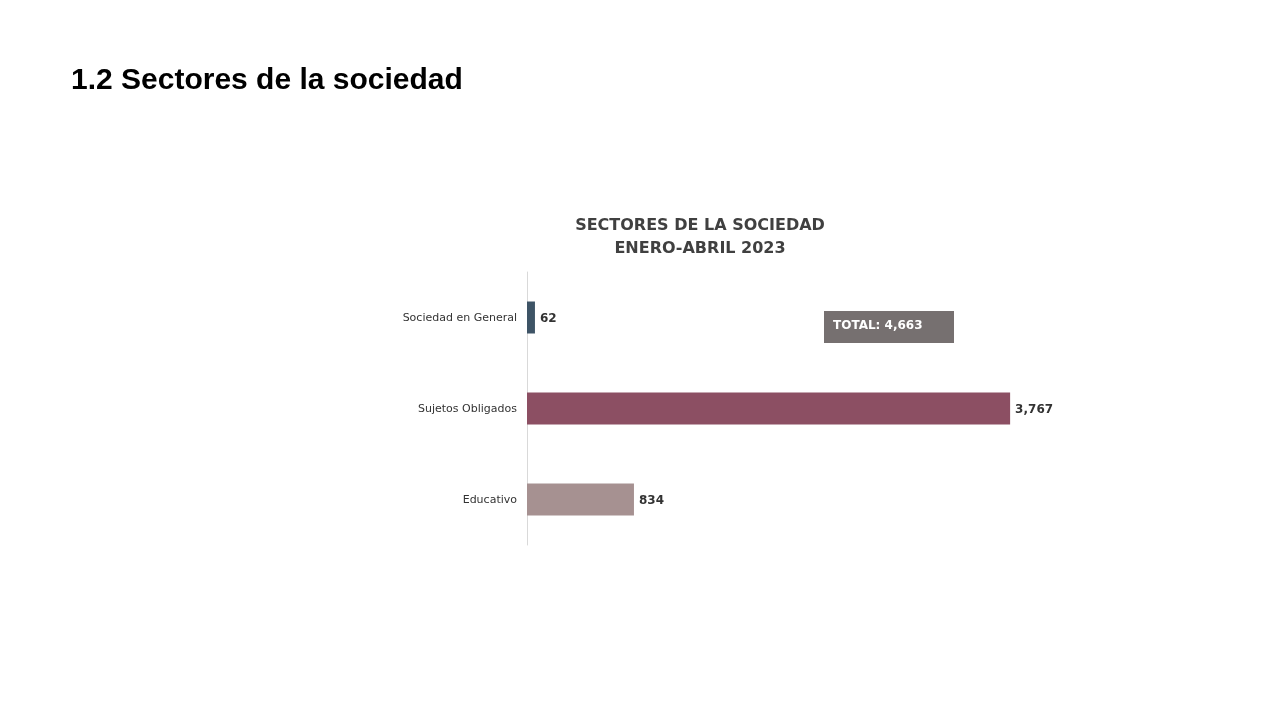 The width and height of the screenshot is (1280, 720). What do you see at coordinates (490, 499) in the screenshot?
I see `y-tick-label: Educativo` at bounding box center [490, 499].